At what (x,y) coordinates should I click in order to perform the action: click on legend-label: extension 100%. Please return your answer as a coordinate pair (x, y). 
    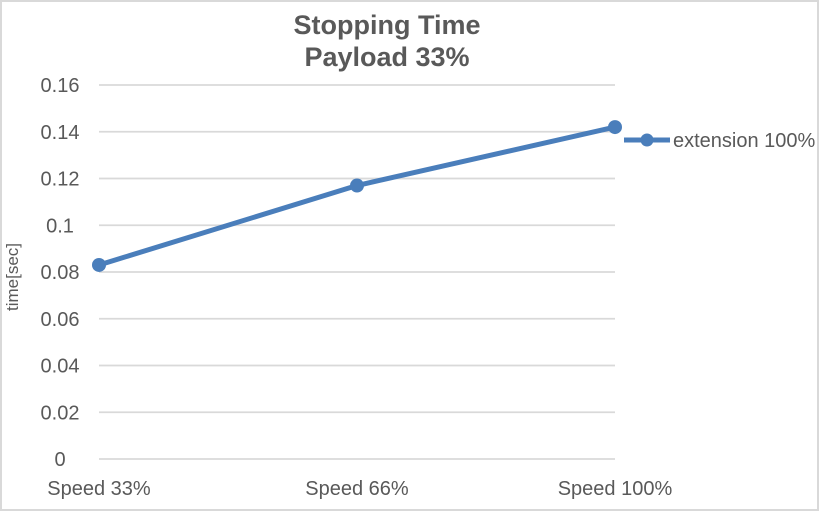
    Looking at the image, I should click on (744, 141).